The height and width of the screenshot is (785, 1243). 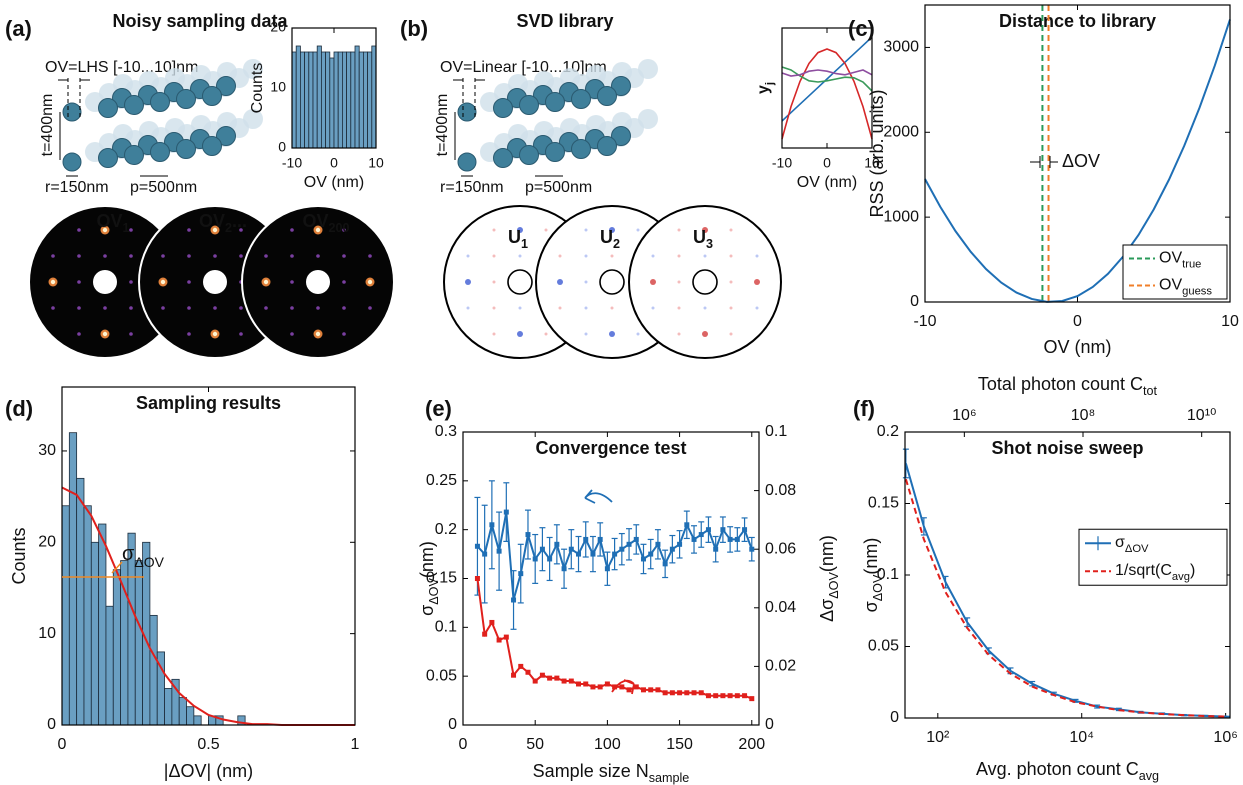 What do you see at coordinates (871, 606) in the screenshot?
I see `label-part: σ` at bounding box center [871, 606].